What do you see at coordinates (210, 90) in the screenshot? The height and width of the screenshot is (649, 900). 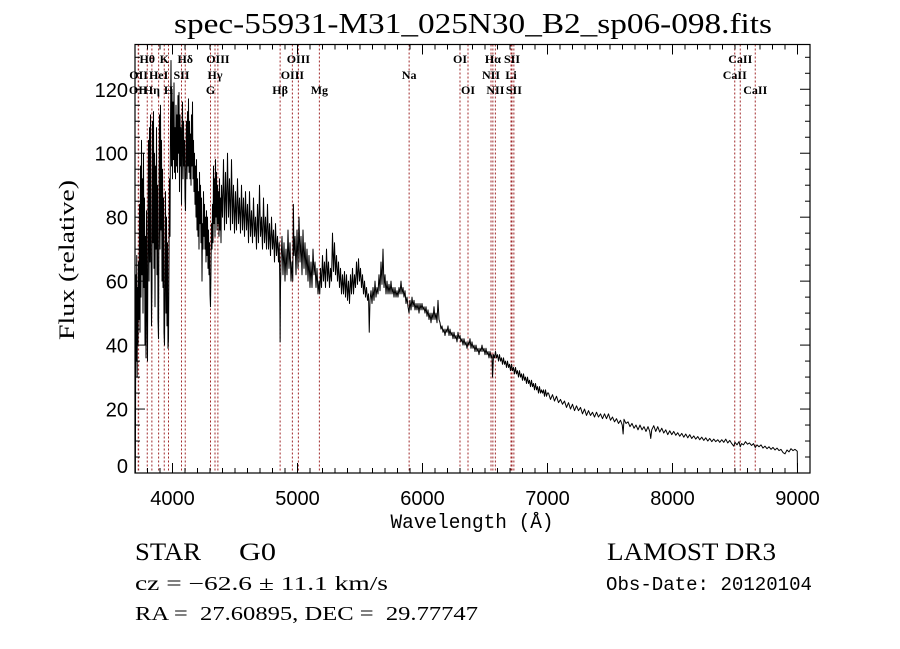 I see `line-marker-label: G` at bounding box center [210, 90].